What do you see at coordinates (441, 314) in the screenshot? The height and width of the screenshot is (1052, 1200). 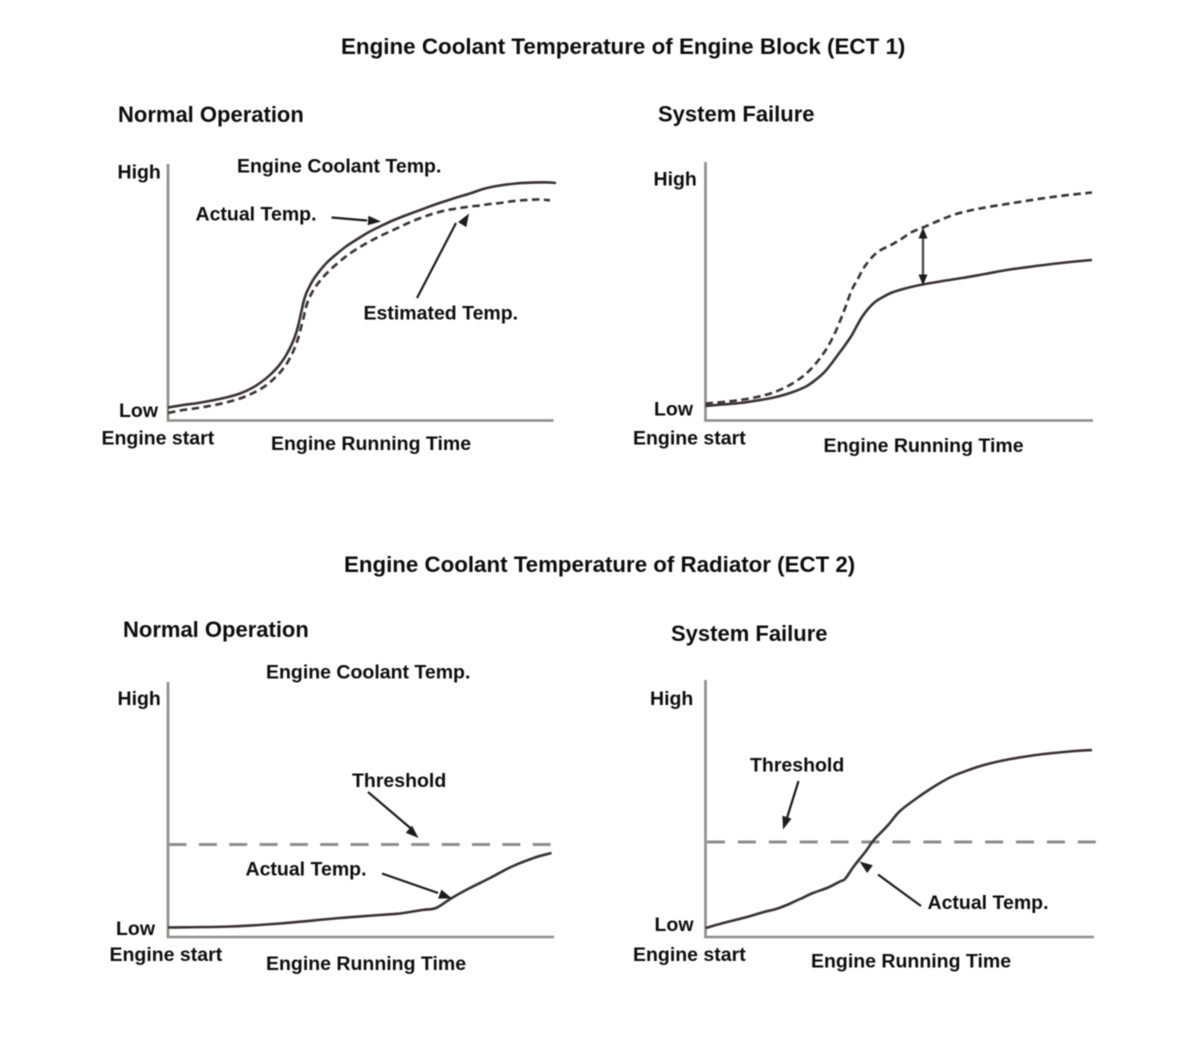 I see `svg-text: Estimated Temp.` at bounding box center [441, 314].